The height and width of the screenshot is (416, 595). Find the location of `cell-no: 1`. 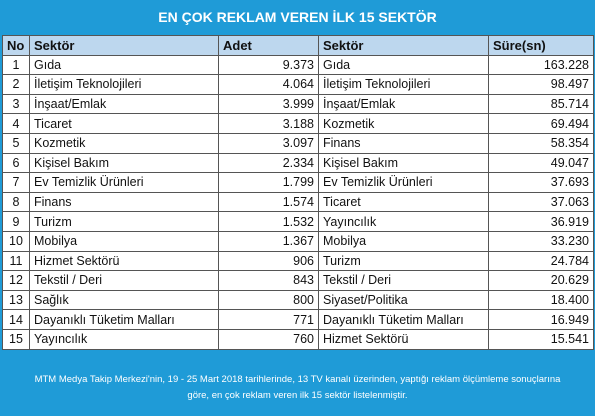

cell-no: 1 is located at coordinates (16, 65).